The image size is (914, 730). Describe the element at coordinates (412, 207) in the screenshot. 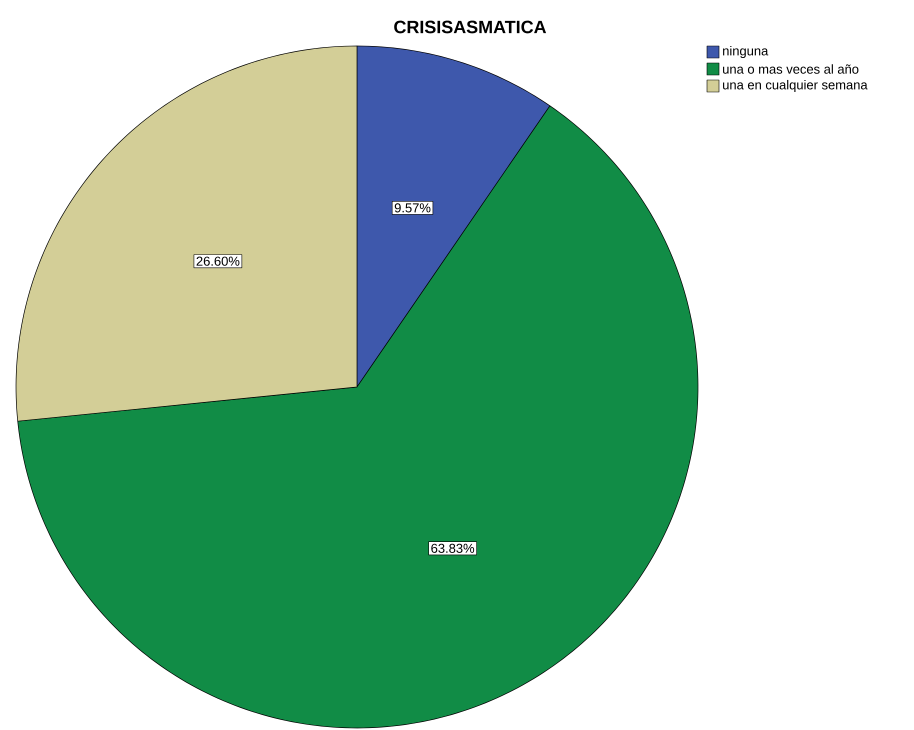

I see `data-label: 9.57%` at that location.